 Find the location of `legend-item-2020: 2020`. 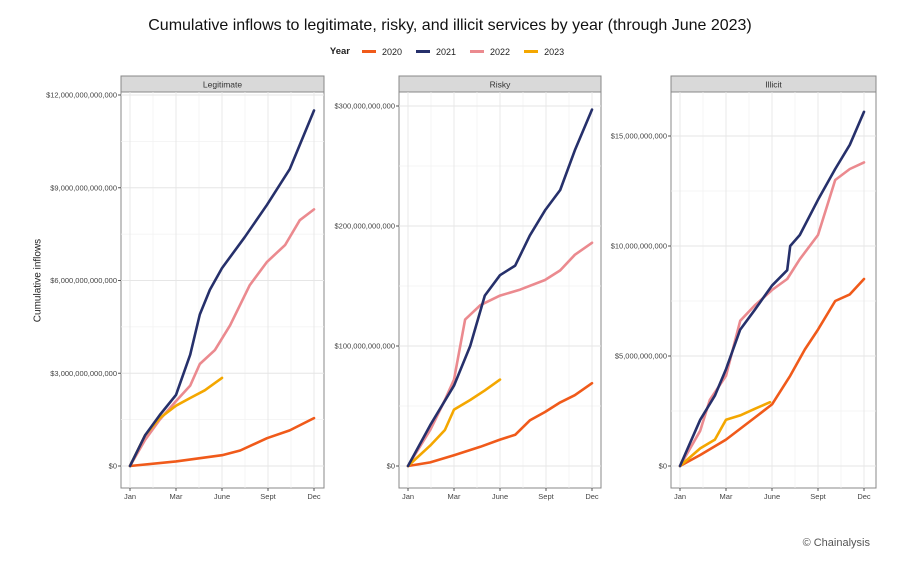

legend-item-2020: 2020 is located at coordinates (381, 51).